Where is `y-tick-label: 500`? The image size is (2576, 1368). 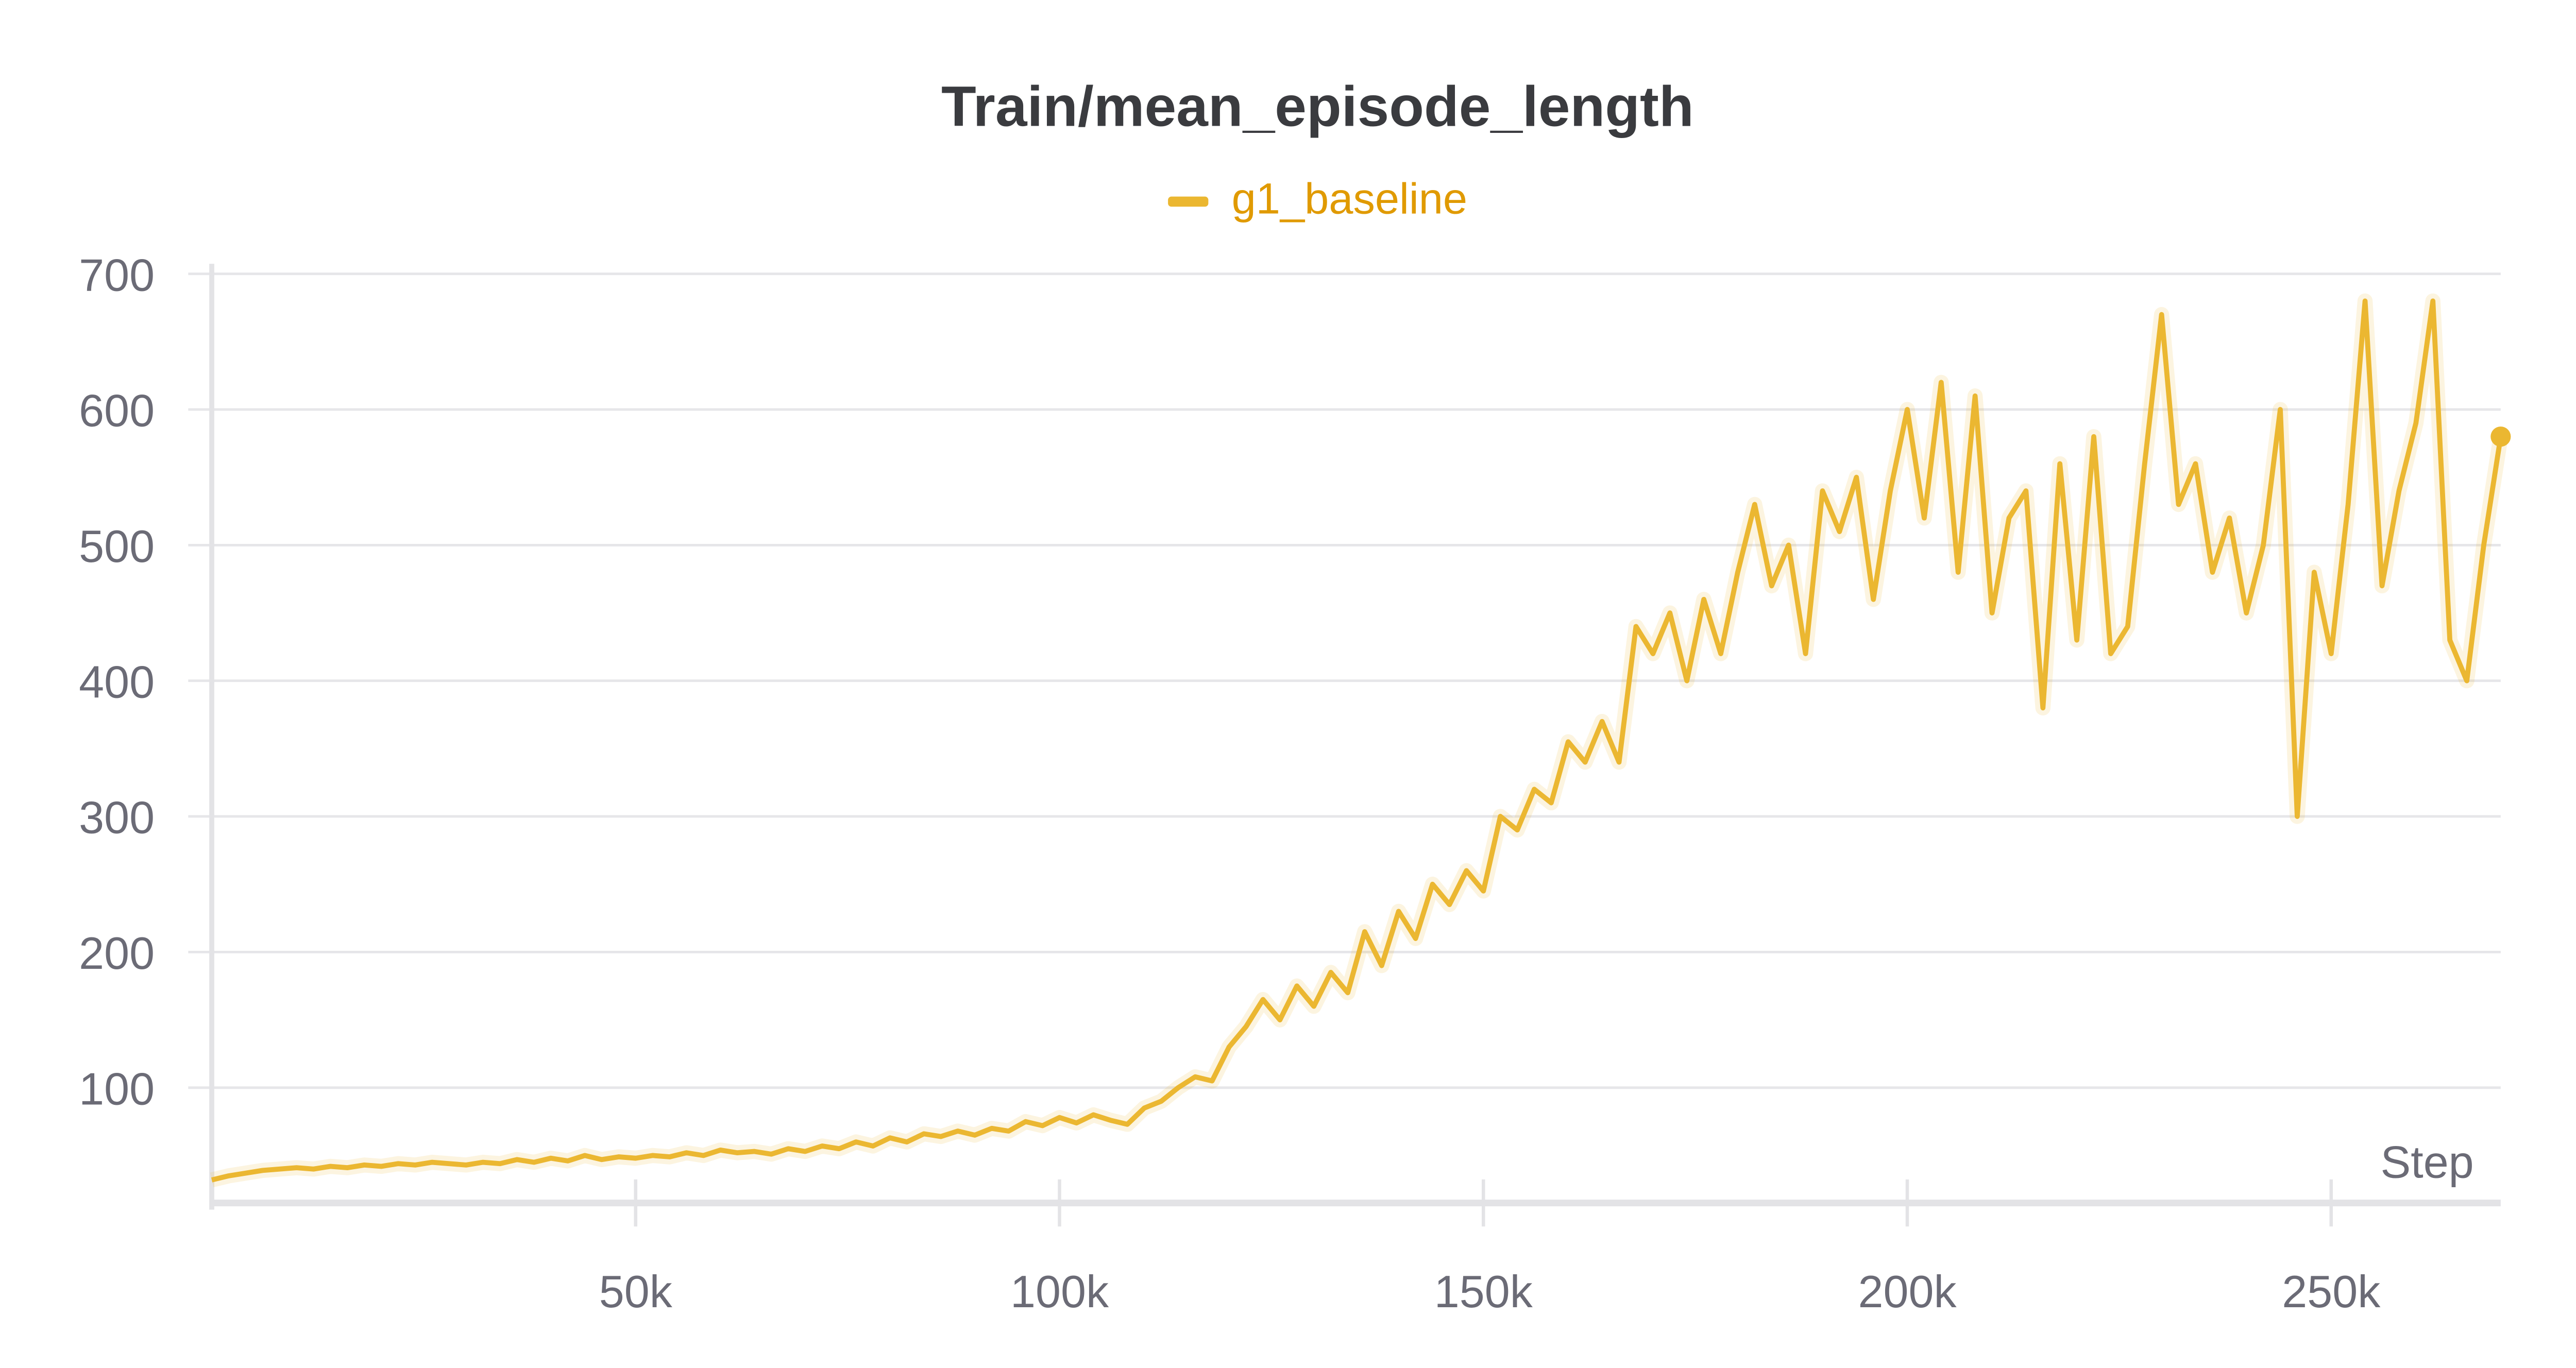 y-tick-label: 500 is located at coordinates (117, 546).